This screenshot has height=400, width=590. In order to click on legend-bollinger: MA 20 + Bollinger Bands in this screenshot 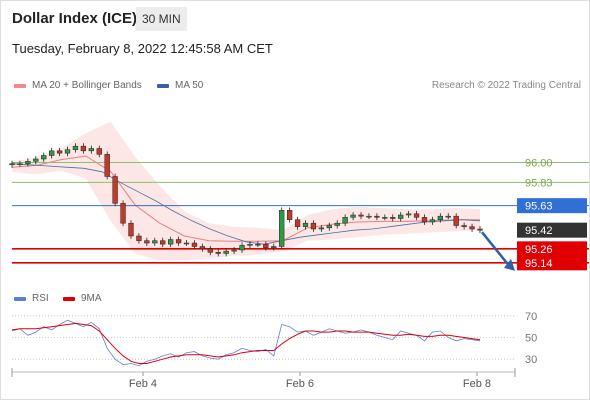, I will do `click(78, 85)`.